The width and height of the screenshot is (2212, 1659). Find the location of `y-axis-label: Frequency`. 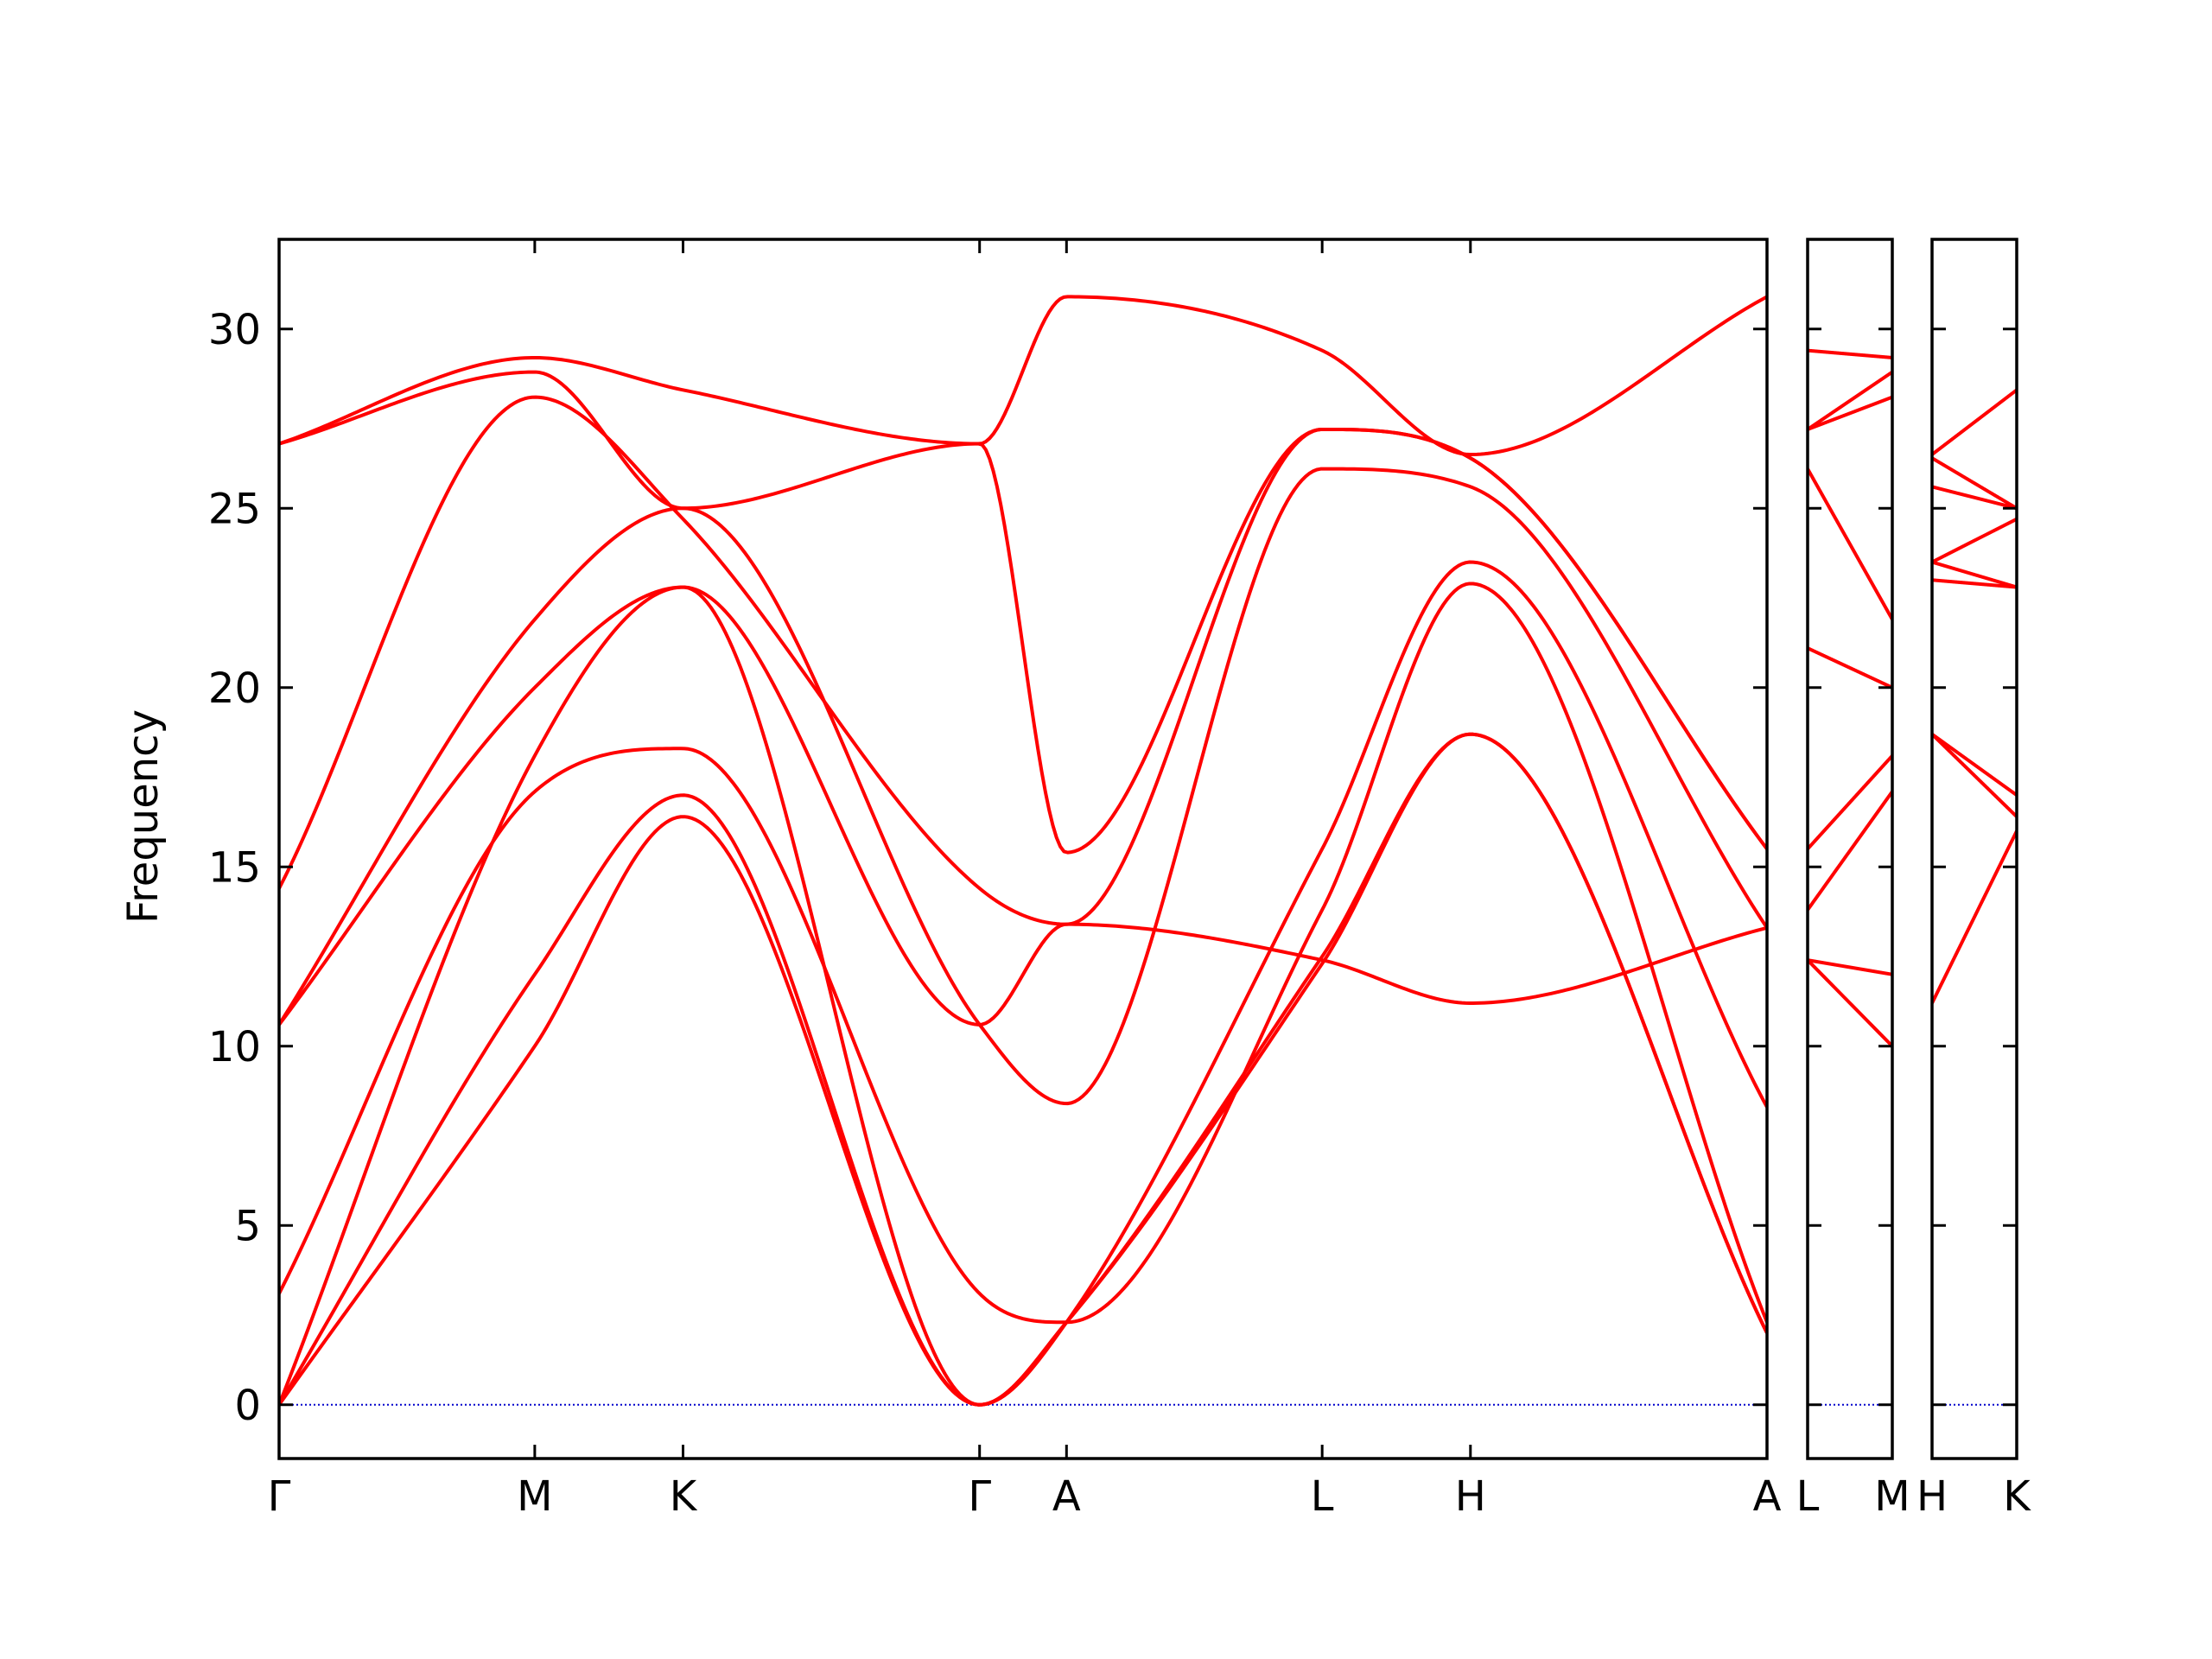

y-axis-label: Frequency is located at coordinates (143, 816).